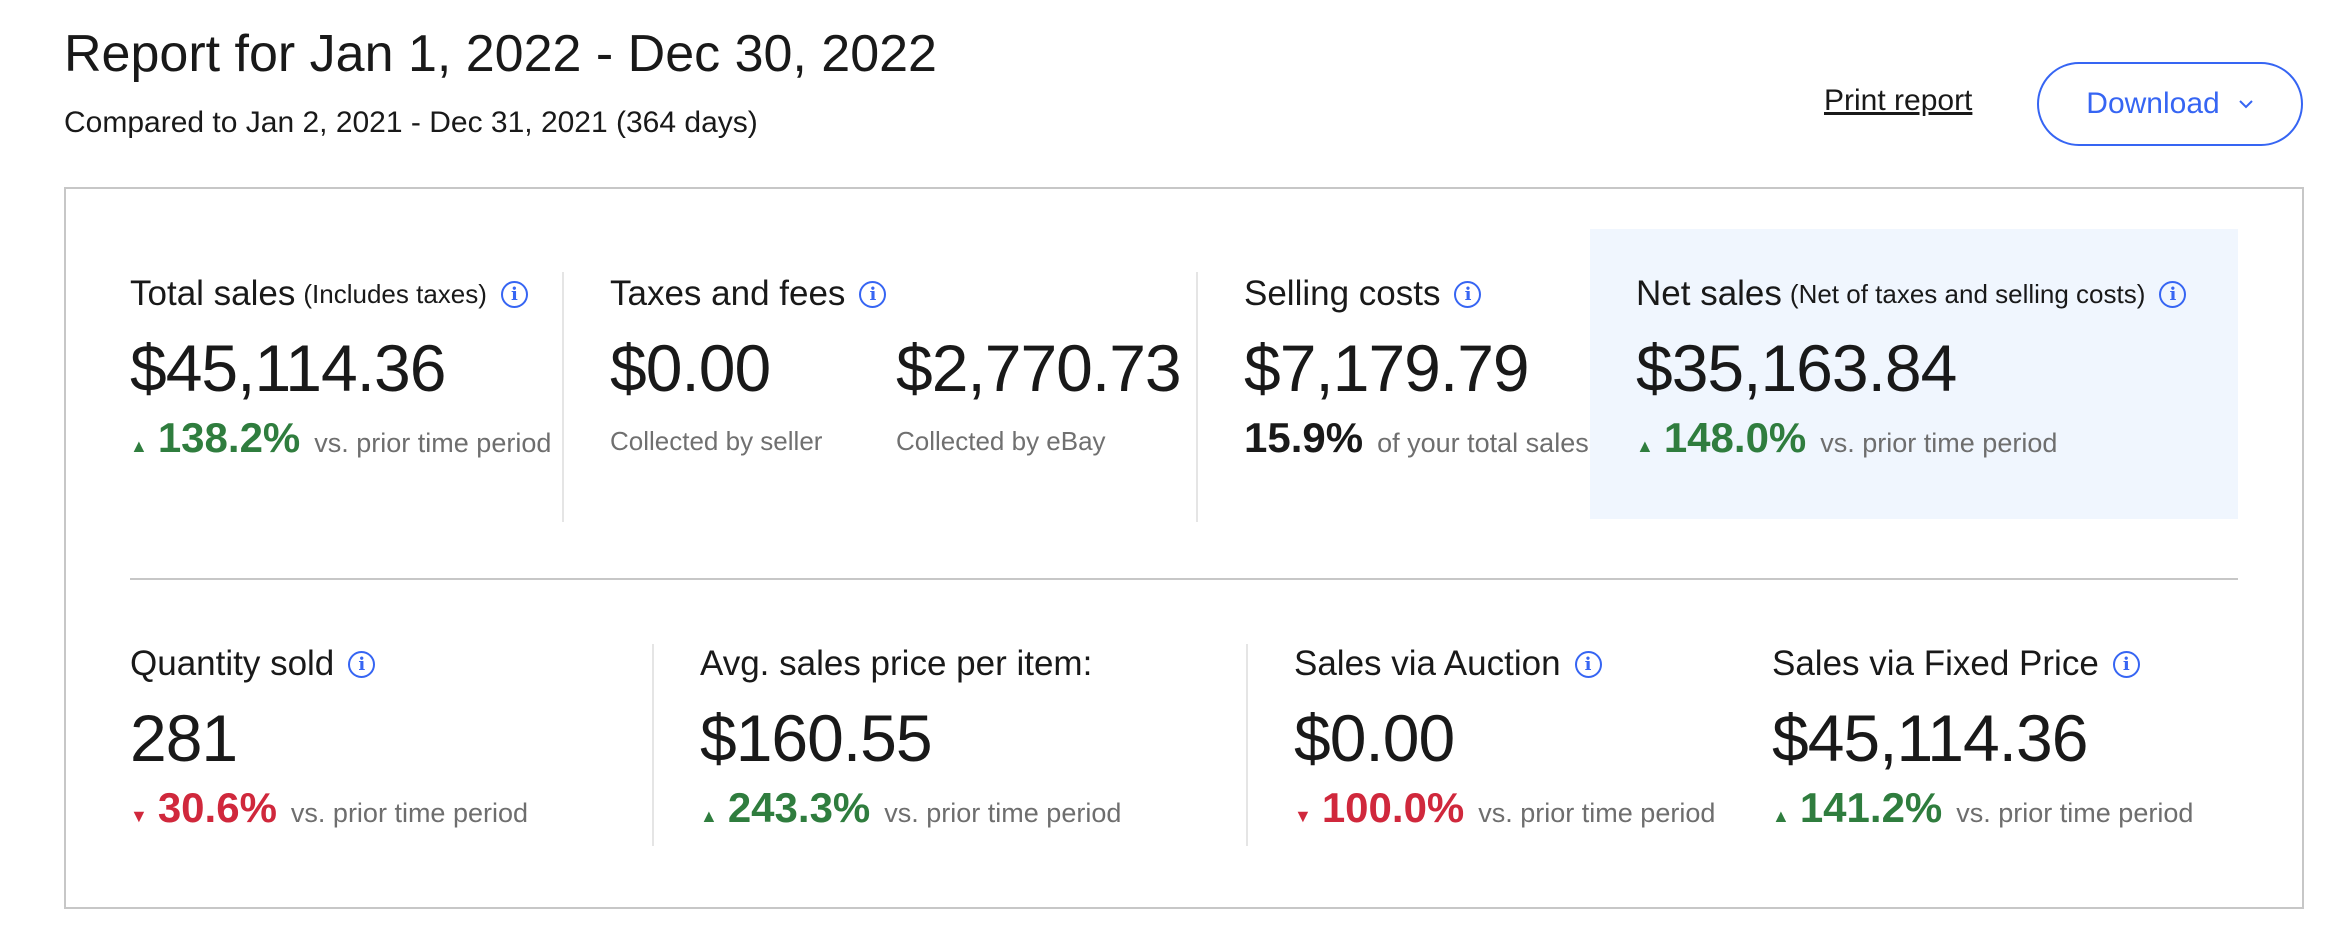 This screenshot has height=944, width=2350. I want to click on selling-costs-label: Selling costs i, so click(1363, 294).